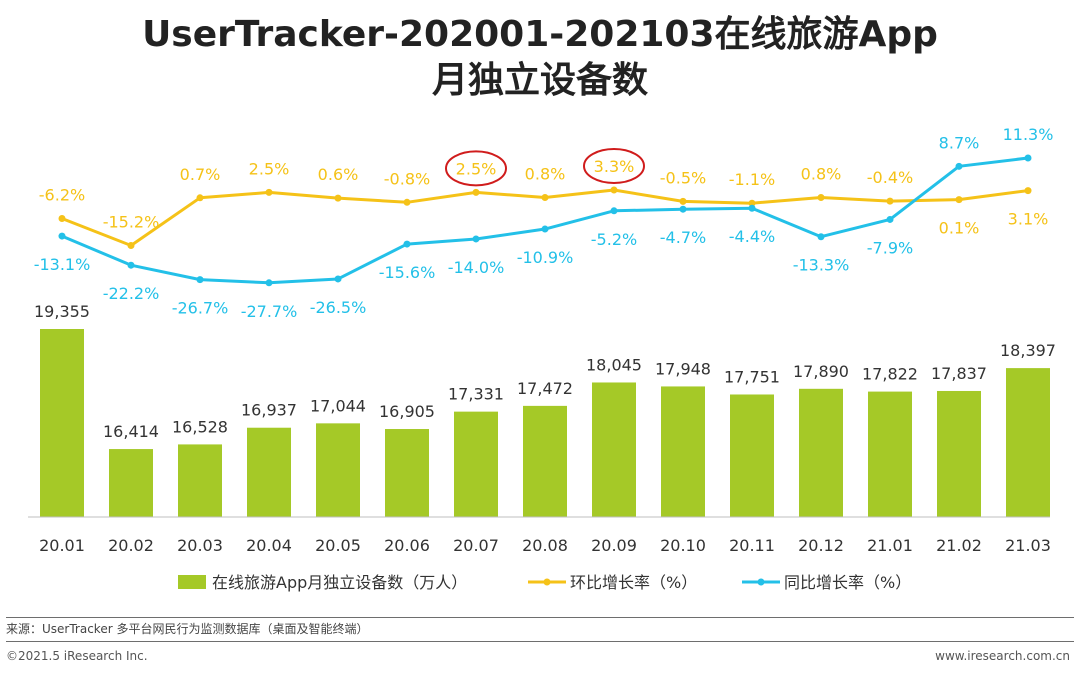 The height and width of the screenshot is (677, 1080). I want to click on yoy-label: -10.9%, so click(545, 257).